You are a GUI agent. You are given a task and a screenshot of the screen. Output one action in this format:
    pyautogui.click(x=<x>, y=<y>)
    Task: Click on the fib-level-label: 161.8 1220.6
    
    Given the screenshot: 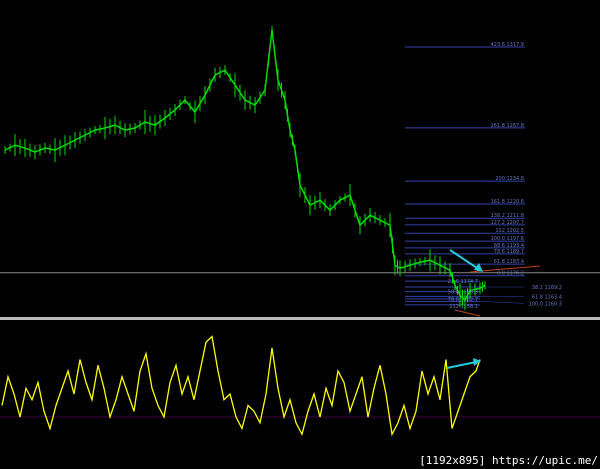 What is the action you would take?
    pyautogui.click(x=507, y=202)
    